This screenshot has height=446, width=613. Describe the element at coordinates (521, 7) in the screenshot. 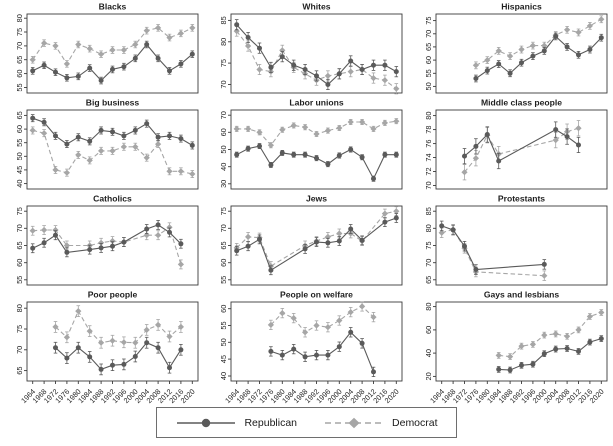

I see `panel-title: Hispanics` at that location.